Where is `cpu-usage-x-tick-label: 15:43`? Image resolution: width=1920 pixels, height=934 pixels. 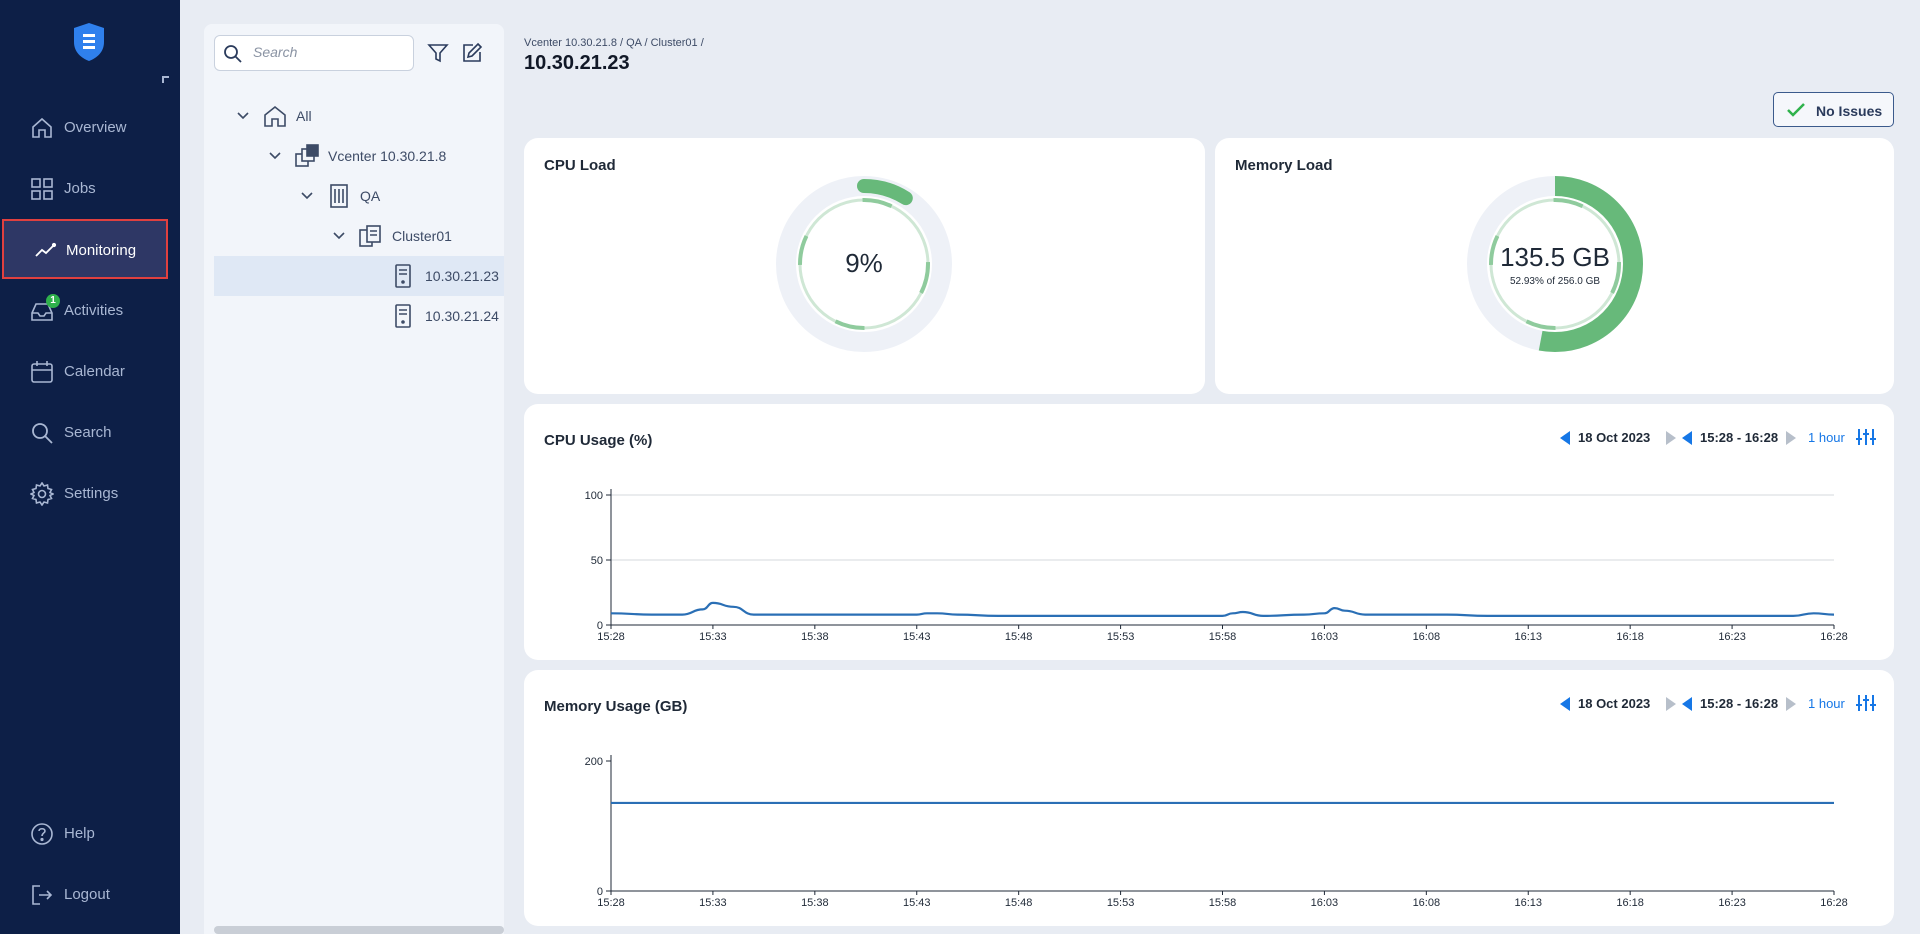 cpu-usage-x-tick-label: 15:43 is located at coordinates (917, 637).